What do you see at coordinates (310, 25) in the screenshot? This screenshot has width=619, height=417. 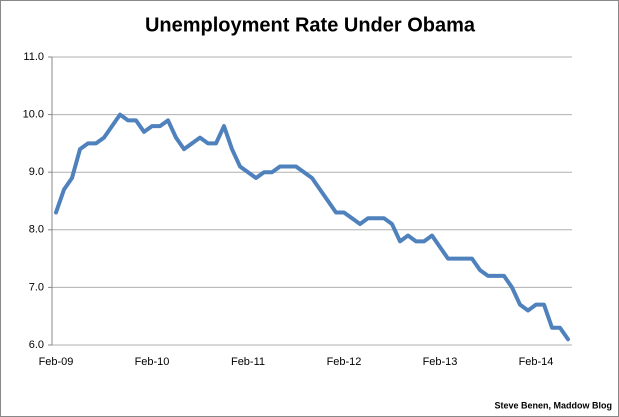 I see `chart-title: Unemployment Rate Under Obama` at bounding box center [310, 25].